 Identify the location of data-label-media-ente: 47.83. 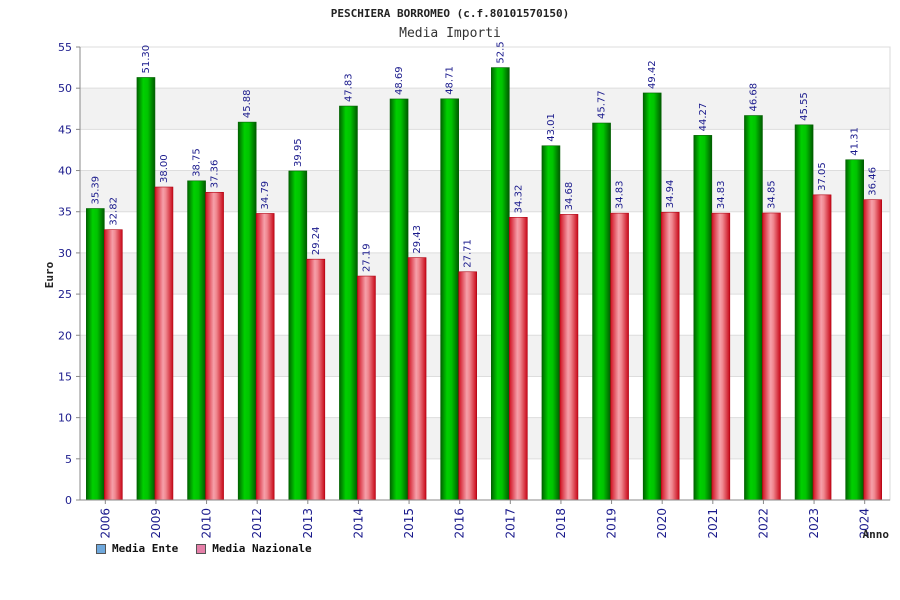
(348, 87).